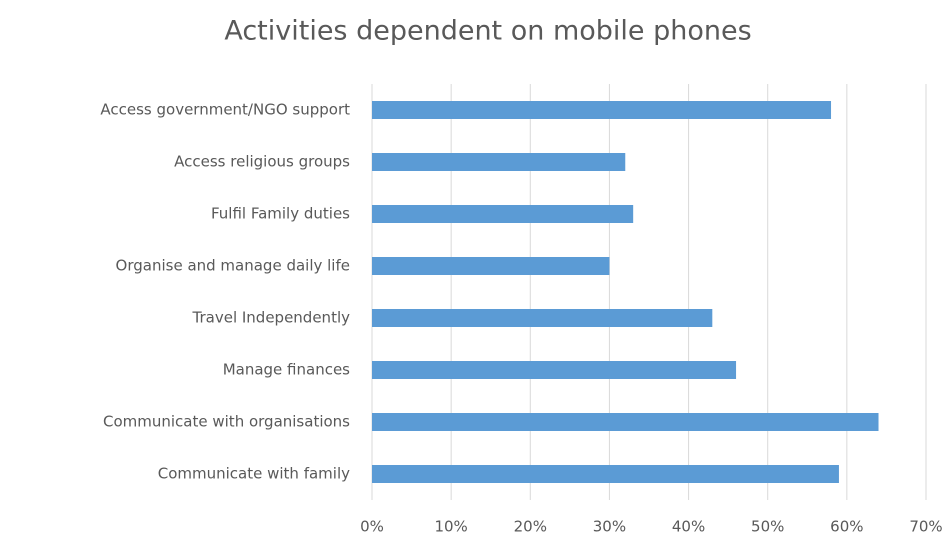 The height and width of the screenshot is (540, 951). I want to click on y-tick-label: Communicate with organisations, so click(226, 422).